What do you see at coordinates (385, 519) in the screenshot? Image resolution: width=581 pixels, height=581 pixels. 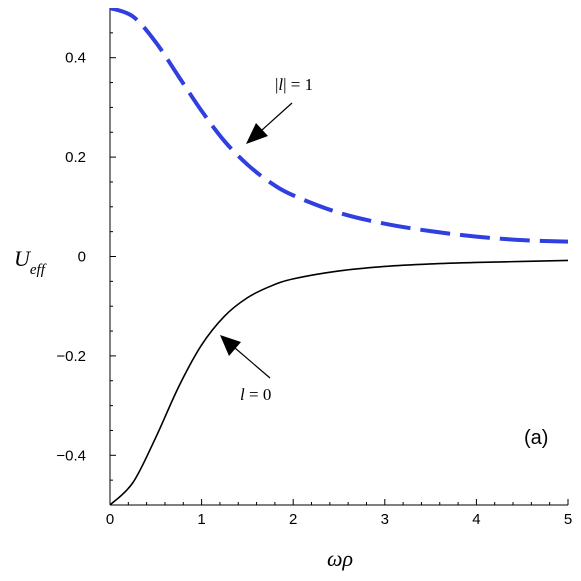 I see `x-tick-label: 3` at bounding box center [385, 519].